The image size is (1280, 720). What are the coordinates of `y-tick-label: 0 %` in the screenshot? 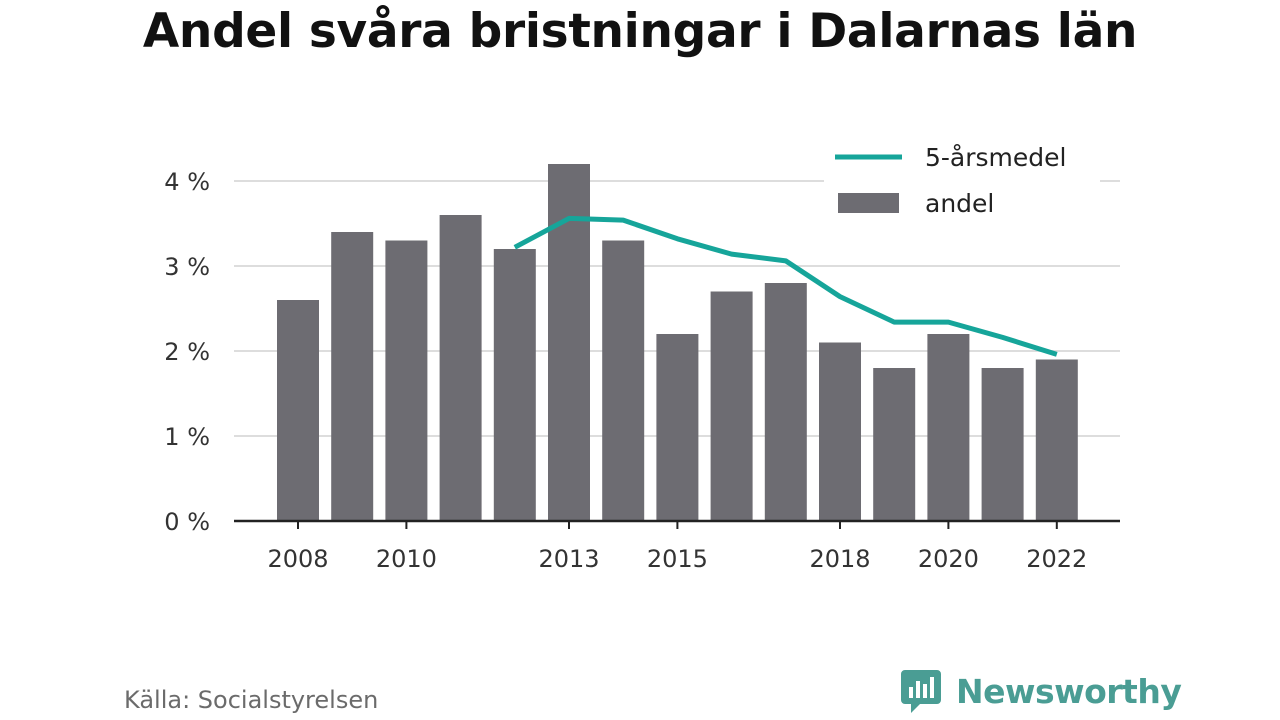 It's located at (187, 522).